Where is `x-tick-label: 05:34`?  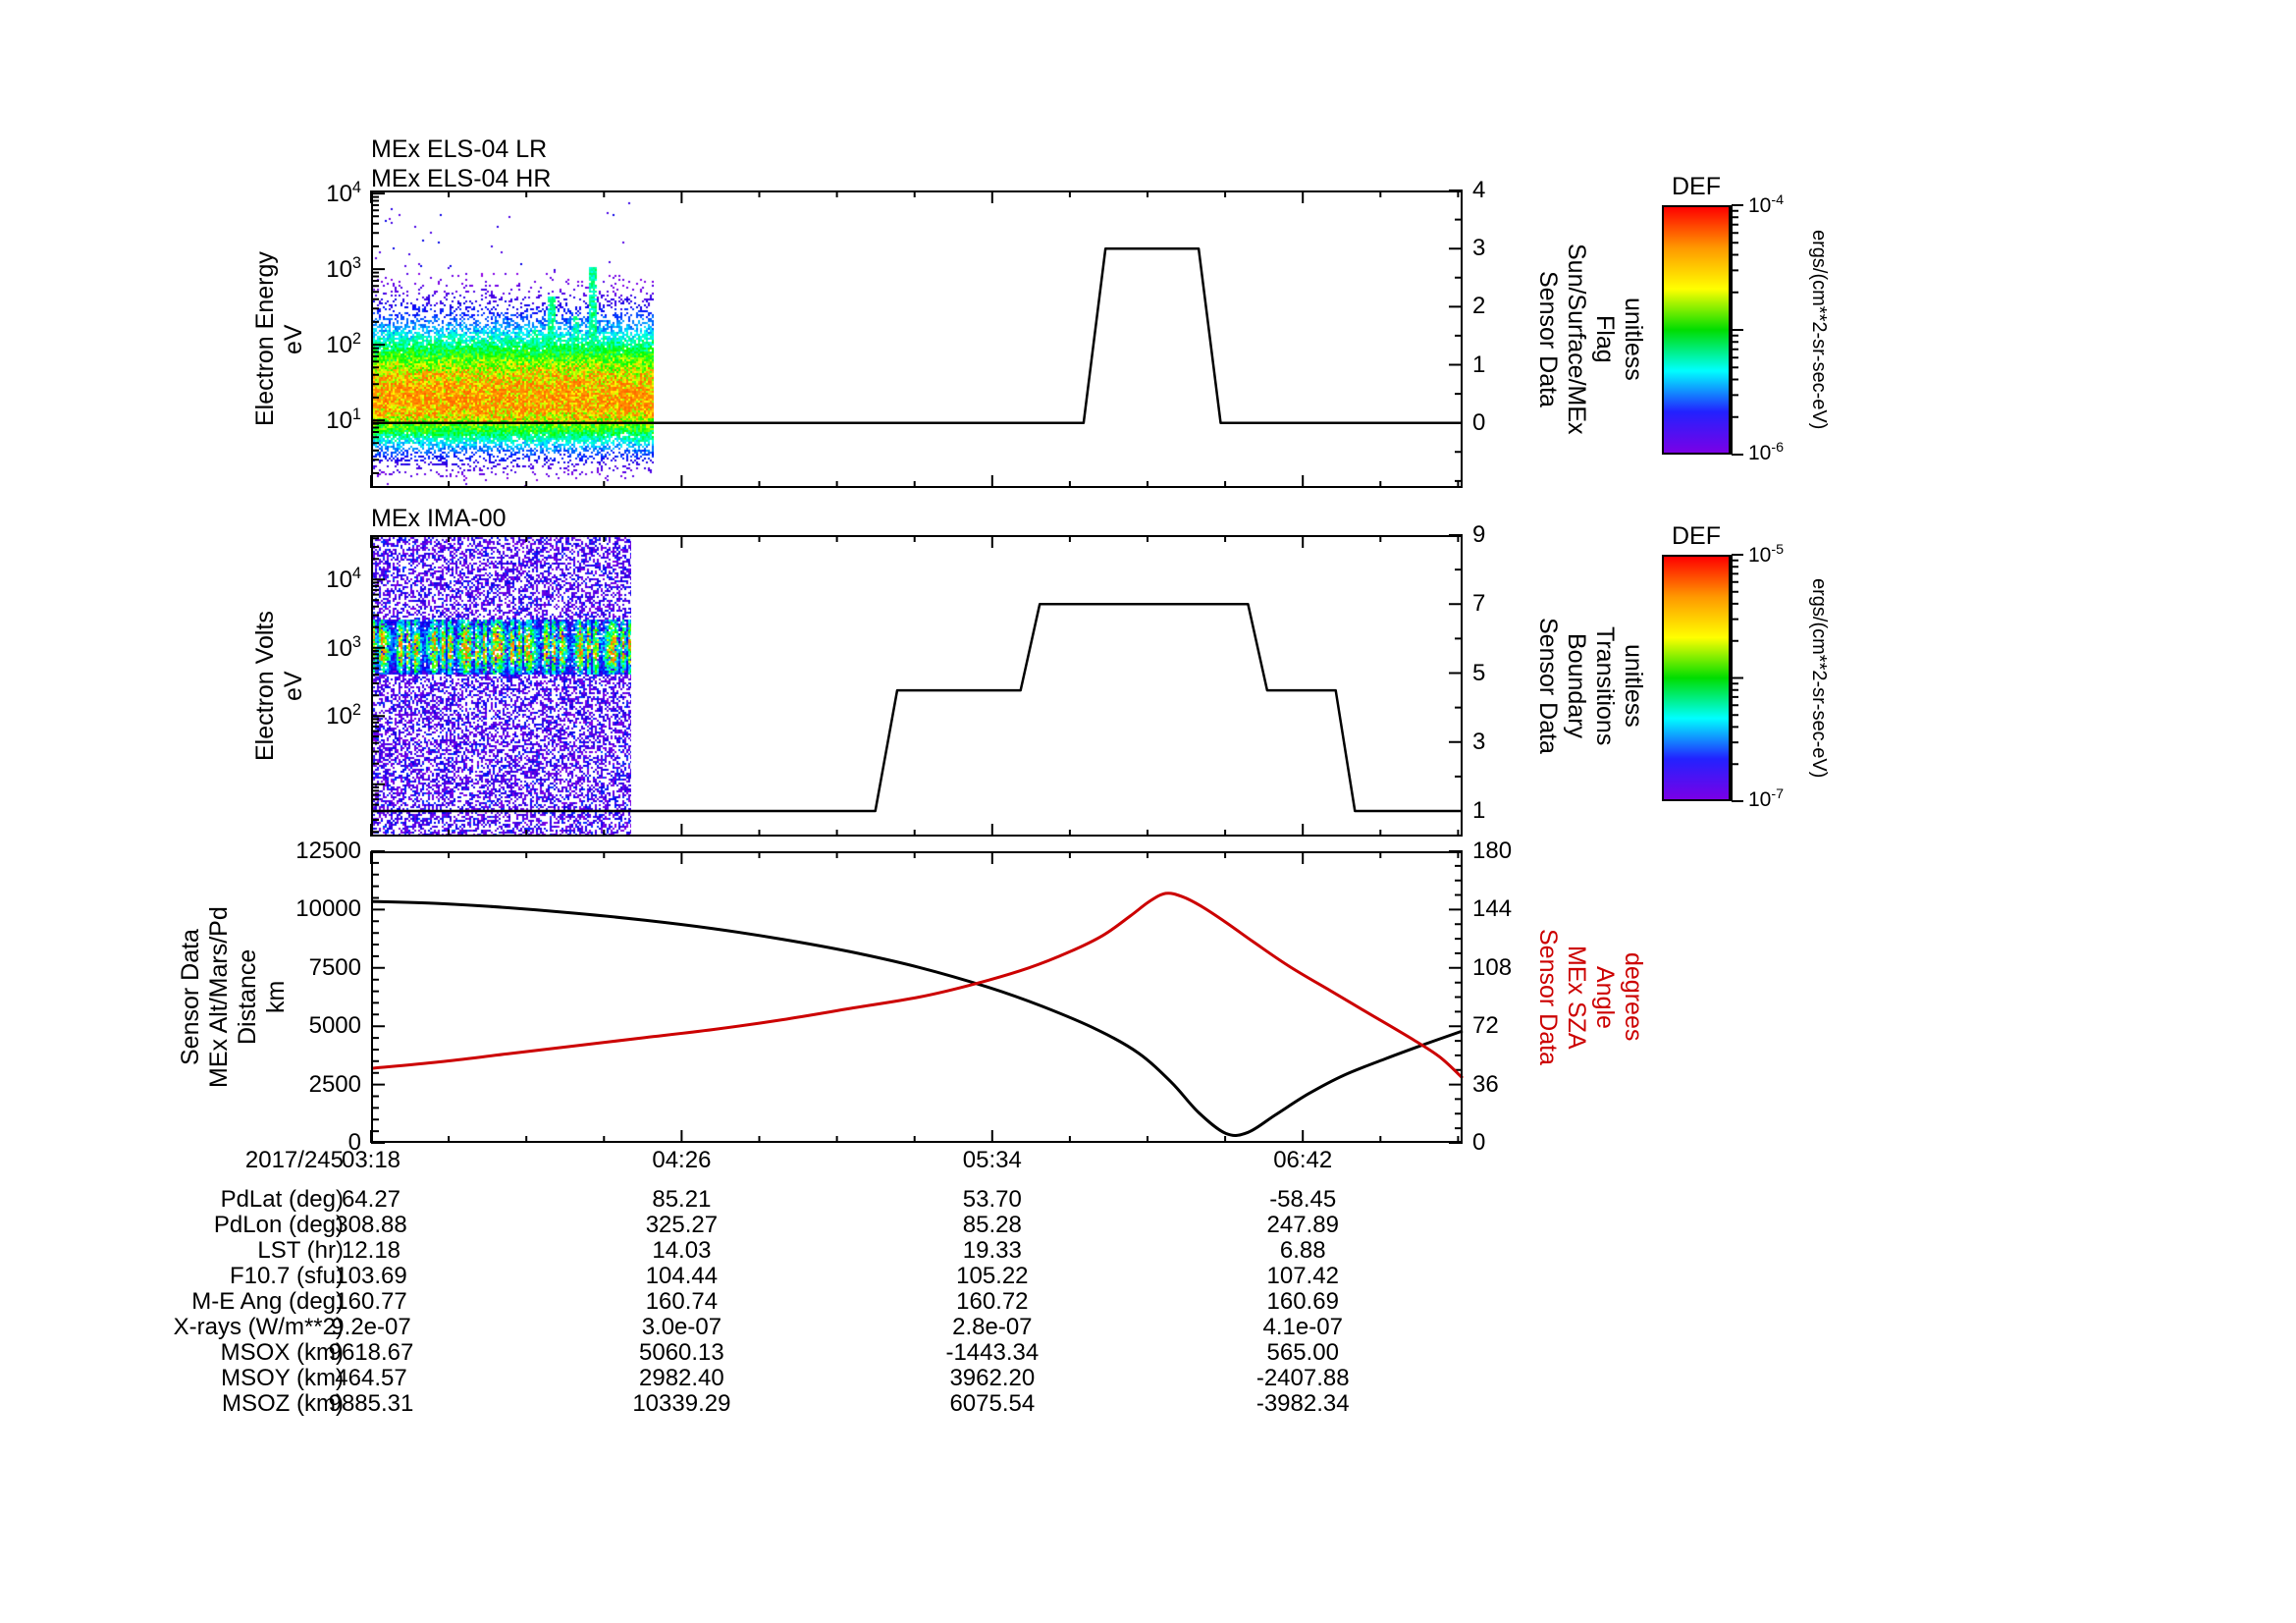
x-tick-label: 05:34 is located at coordinates (992, 1160).